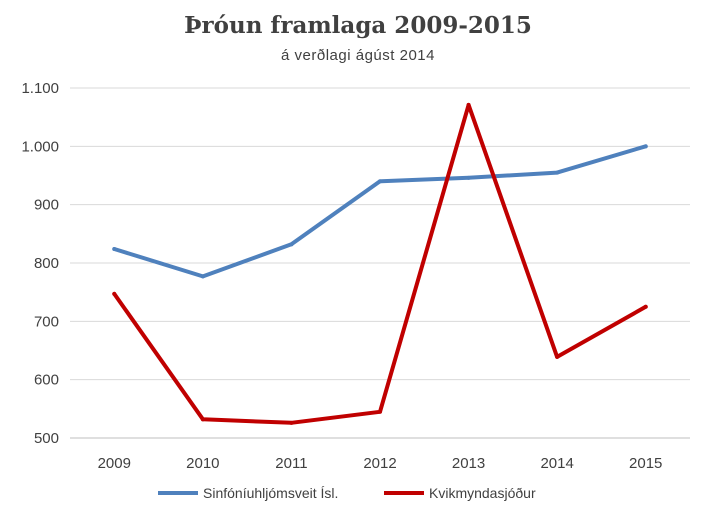 This screenshot has height=517, width=713. I want to click on legend: Sinfóníuhljómsveit Ísl. Kvikmyndasjóður, so click(347, 493).